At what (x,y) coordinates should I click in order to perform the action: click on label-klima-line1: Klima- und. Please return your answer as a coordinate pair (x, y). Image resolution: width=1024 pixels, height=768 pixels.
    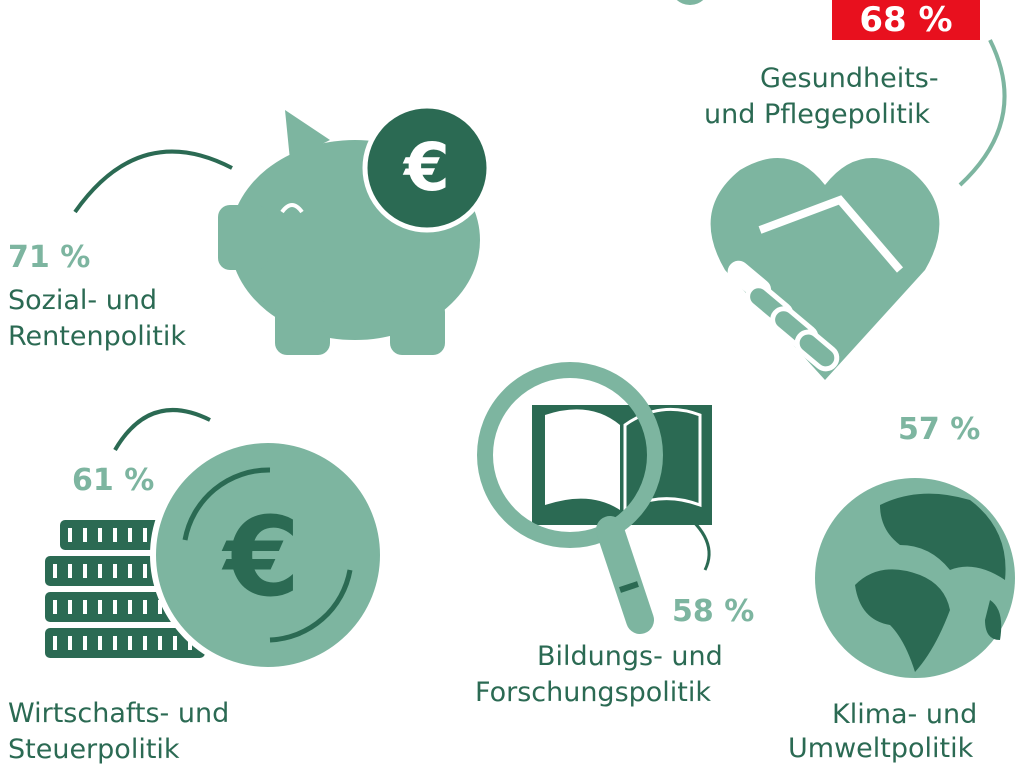
    Looking at the image, I should click on (905, 714).